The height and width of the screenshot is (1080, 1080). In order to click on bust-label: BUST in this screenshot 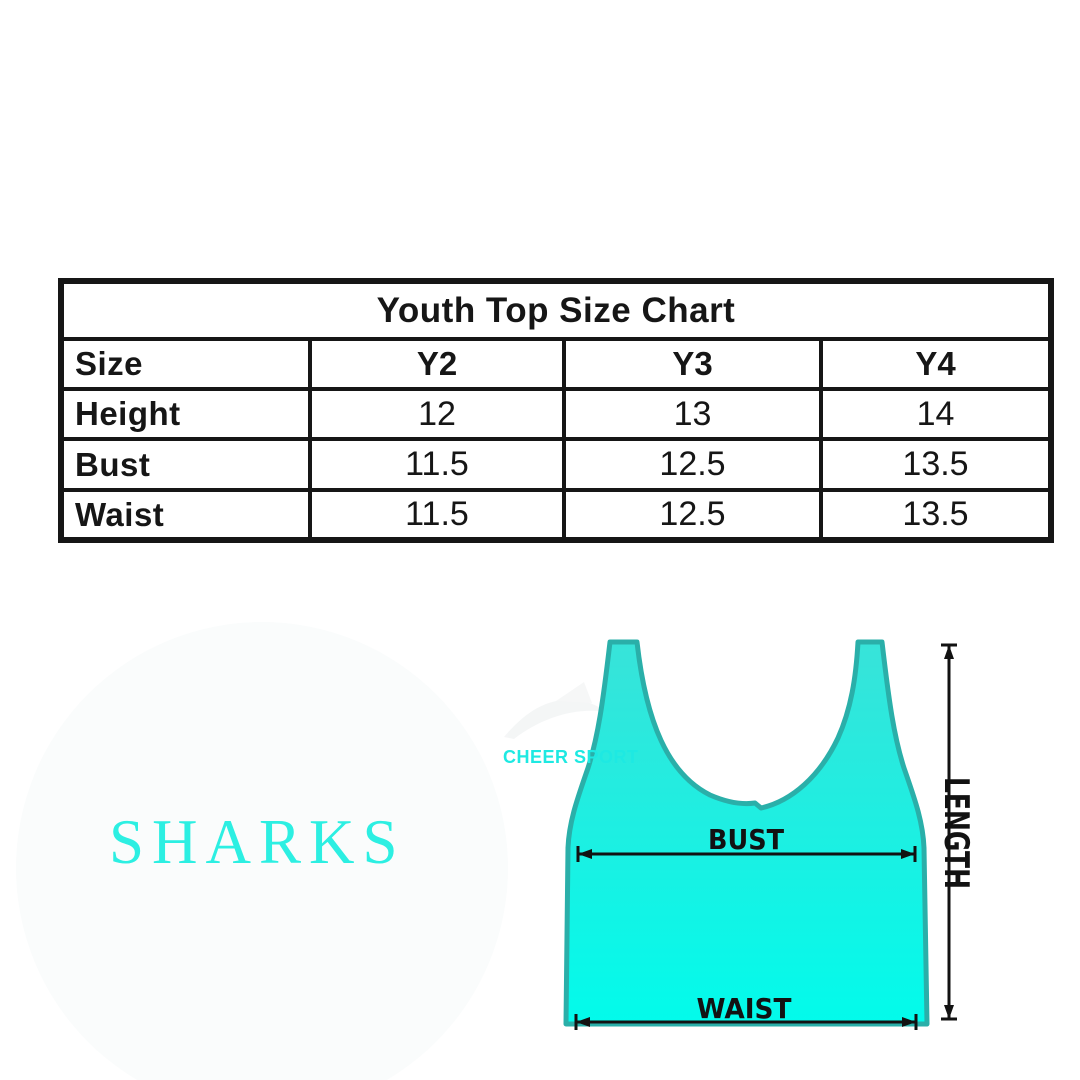, I will do `click(746, 839)`.